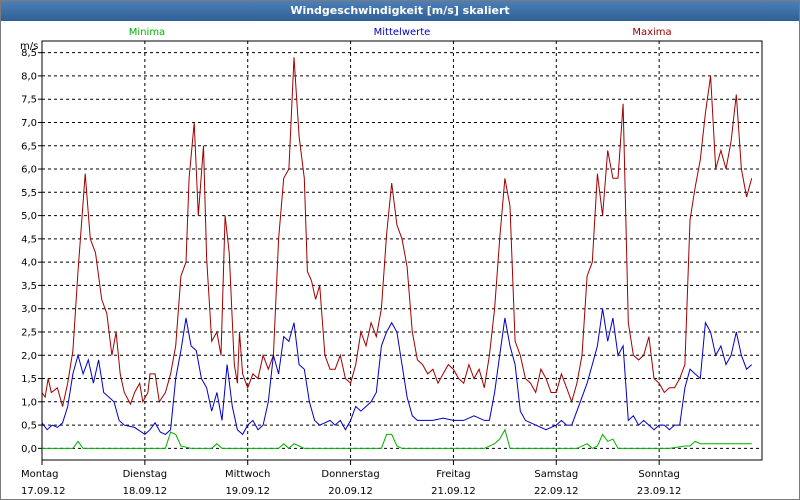 Image resolution: width=800 pixels, height=500 pixels. I want to click on y-tick-label: 7,5, so click(29, 100).